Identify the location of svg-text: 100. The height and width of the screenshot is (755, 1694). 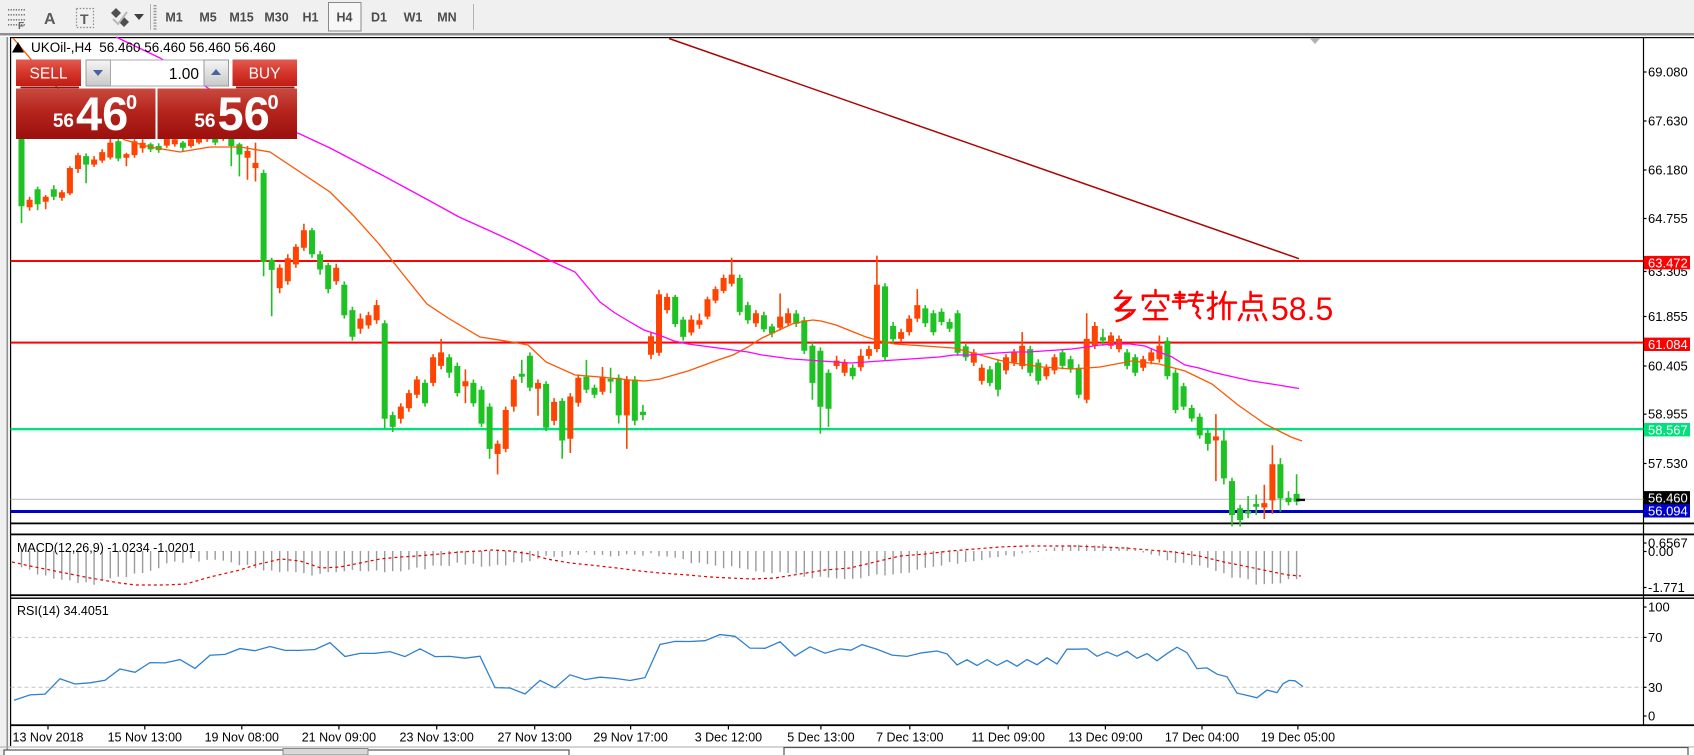
(1659, 607).